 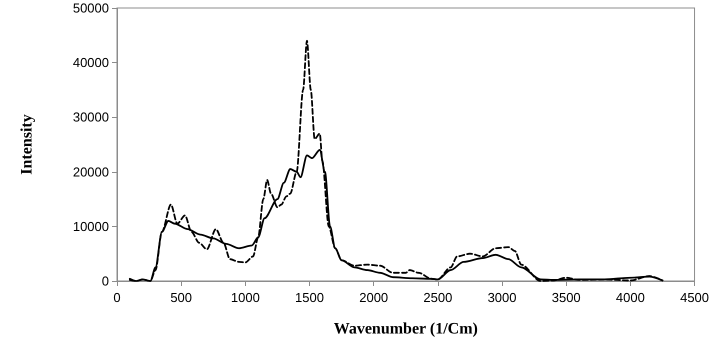 What do you see at coordinates (27, 144) in the screenshot?
I see `y-axis-title: Intensity` at bounding box center [27, 144].